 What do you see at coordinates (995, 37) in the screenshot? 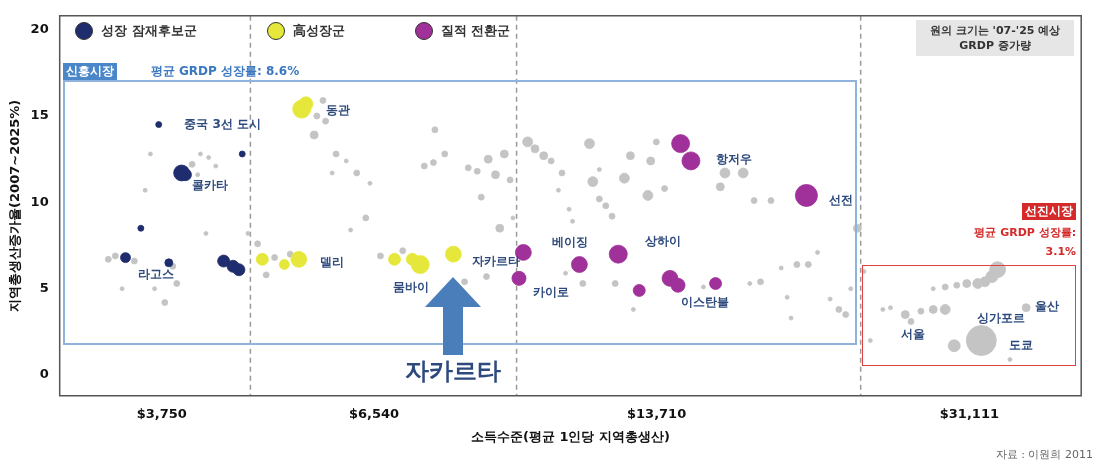
I see `annotation: 원의 크기는 '07-'25 예상 GRDP 증가량` at bounding box center [995, 37].